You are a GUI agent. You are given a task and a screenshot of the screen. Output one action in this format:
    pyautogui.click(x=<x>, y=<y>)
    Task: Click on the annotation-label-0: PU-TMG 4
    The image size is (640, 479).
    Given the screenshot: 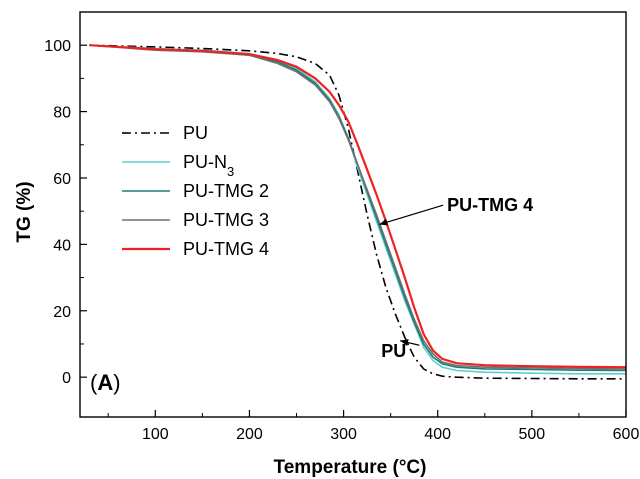 What is the action you would take?
    pyautogui.click(x=490, y=205)
    